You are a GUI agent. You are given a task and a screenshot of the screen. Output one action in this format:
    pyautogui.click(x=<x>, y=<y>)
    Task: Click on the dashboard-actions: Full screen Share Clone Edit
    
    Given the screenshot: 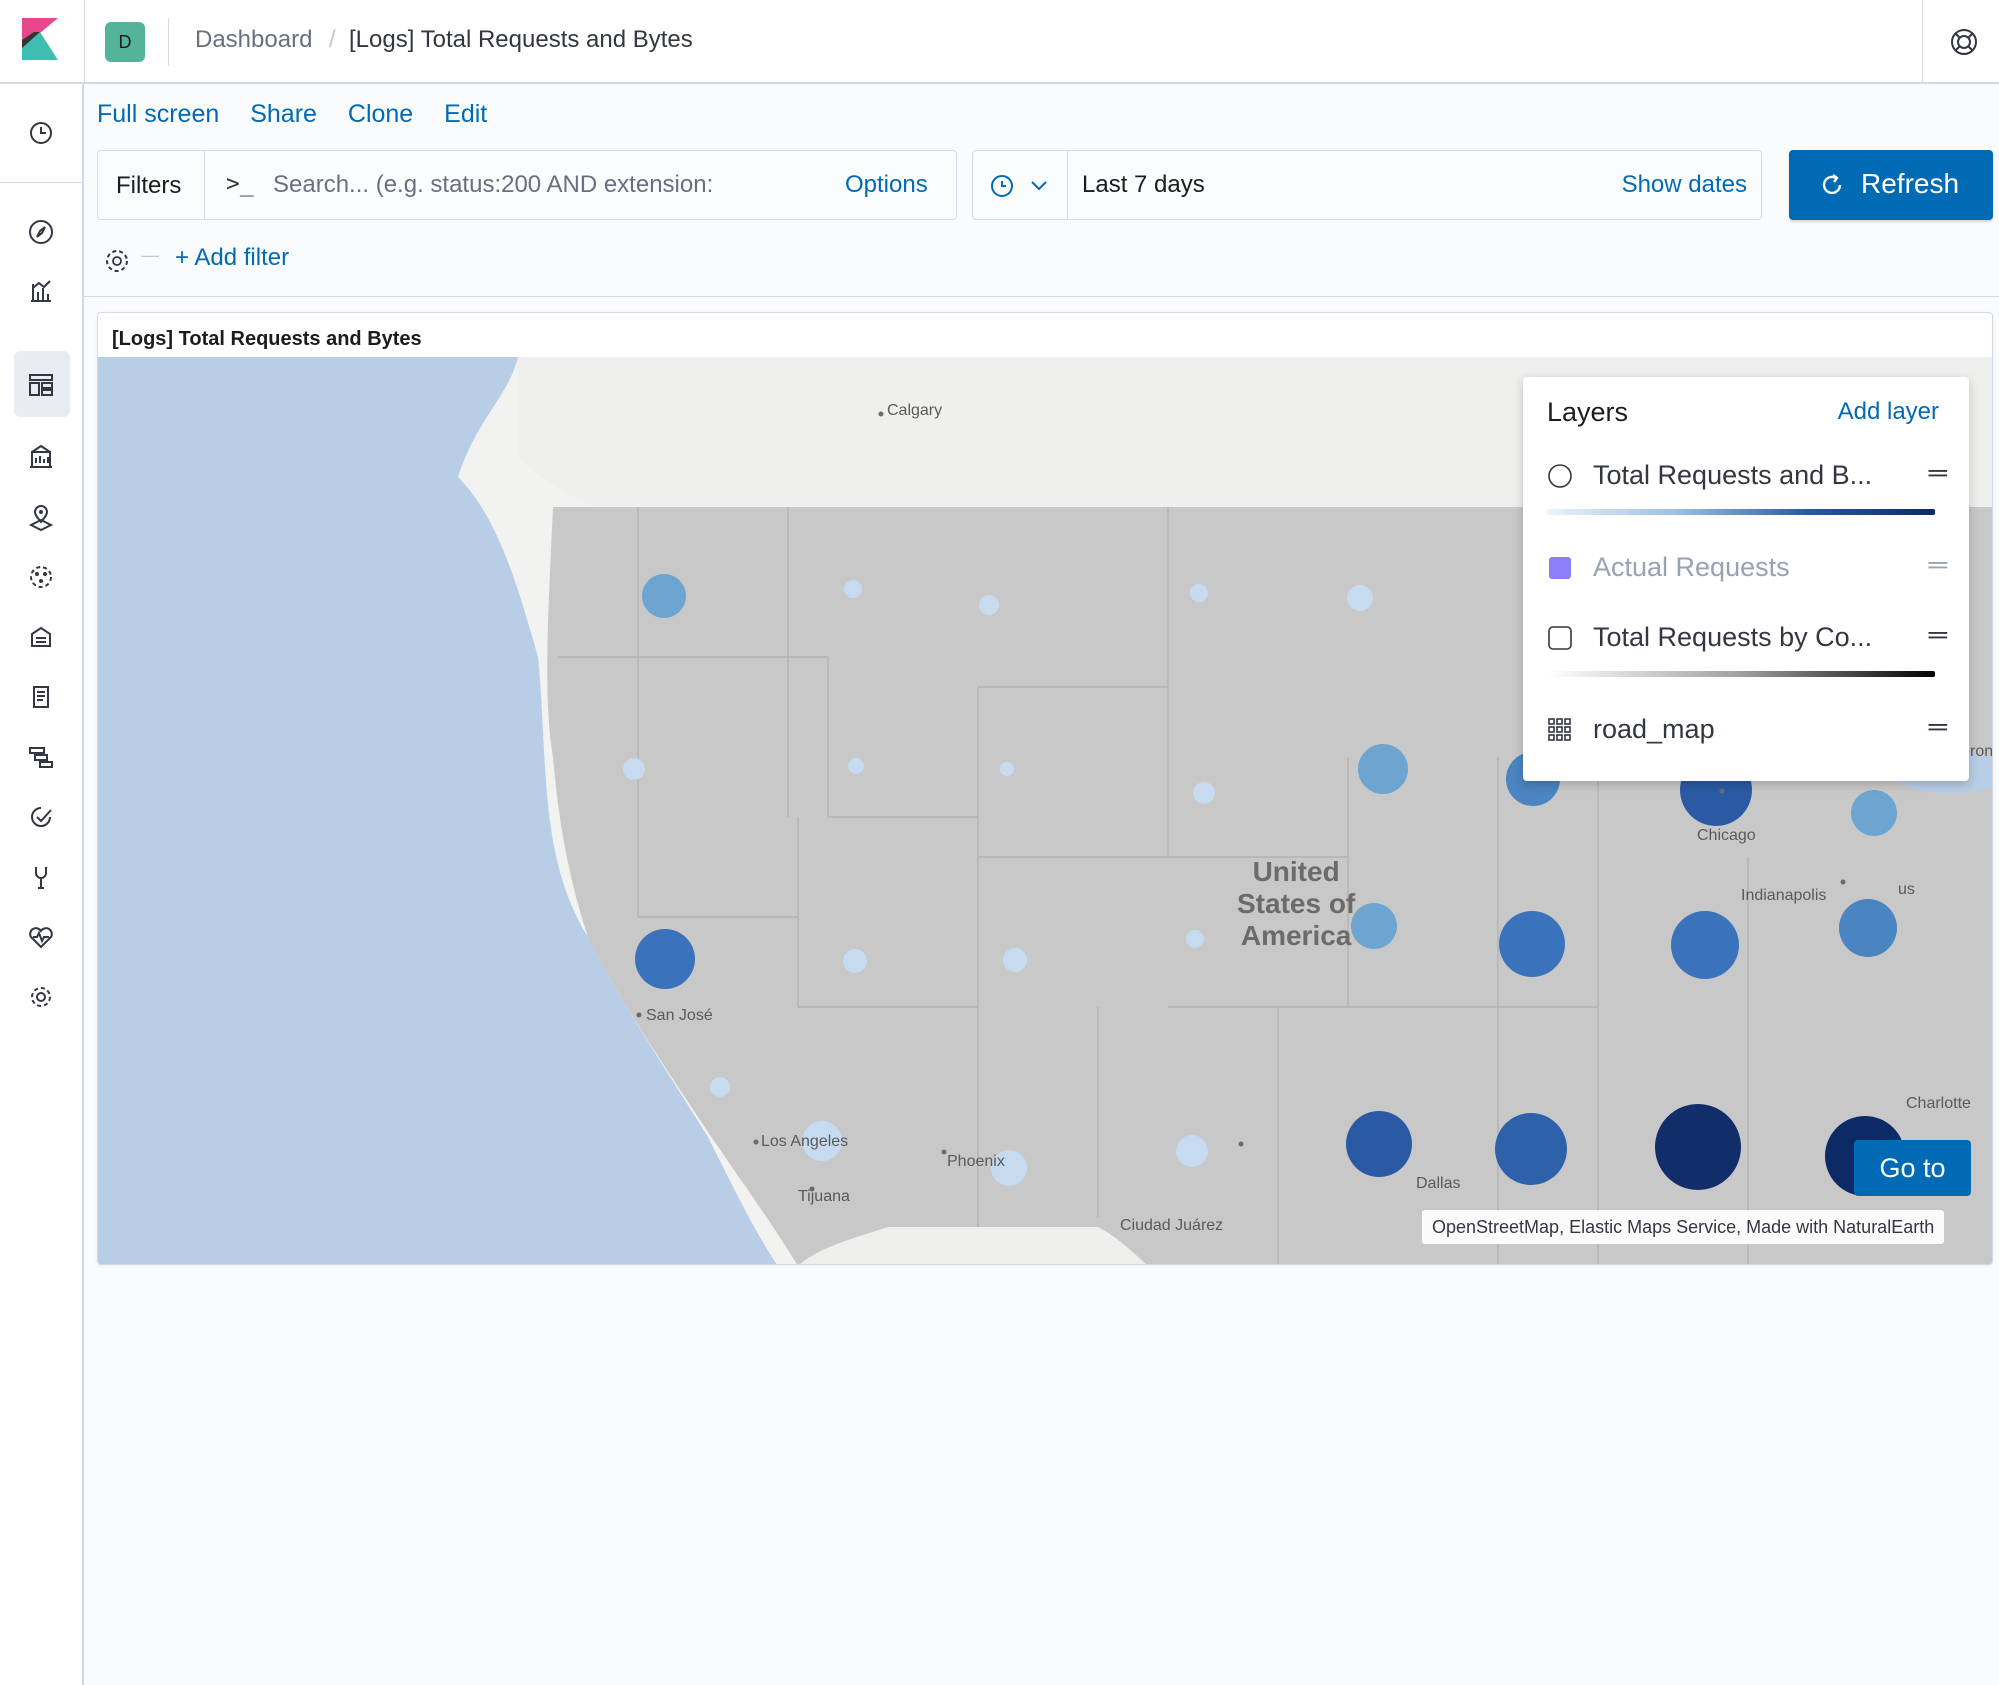 What is the action you would take?
    pyautogui.click(x=304, y=114)
    